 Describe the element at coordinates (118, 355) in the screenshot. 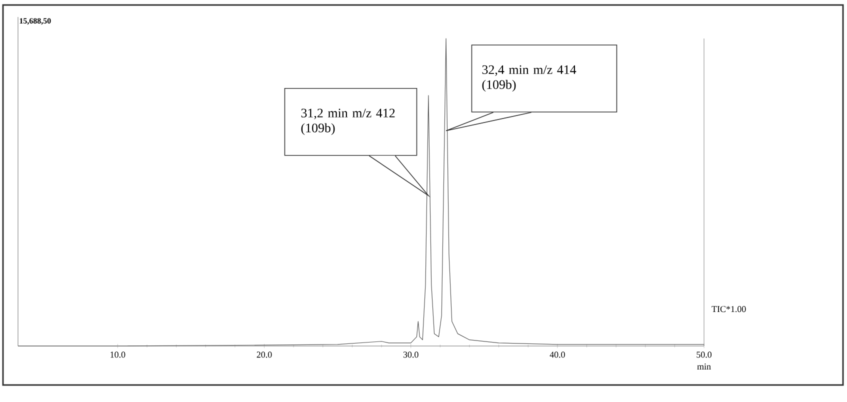

I see `x-tick-label: 10.0` at that location.